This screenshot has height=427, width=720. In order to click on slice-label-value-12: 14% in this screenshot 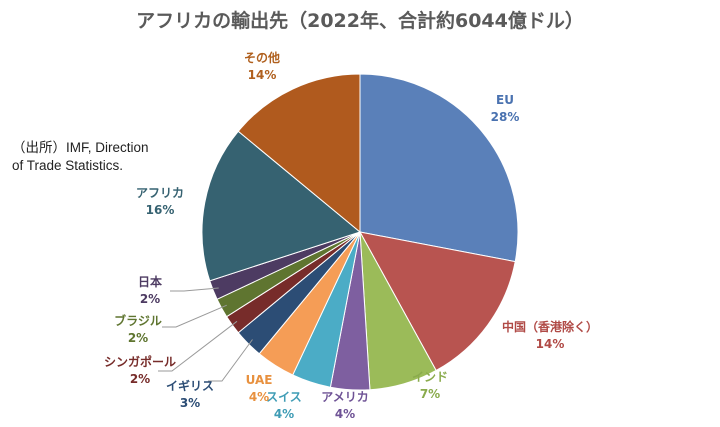, I will do `click(262, 75)`.